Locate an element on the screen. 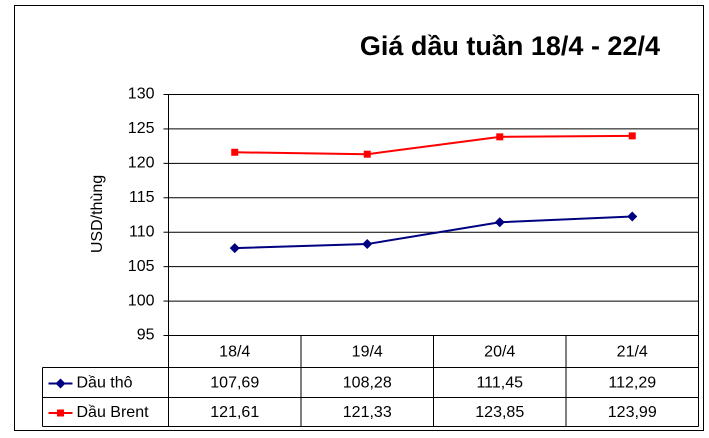  y-tick-label: 95 is located at coordinates (146, 335).